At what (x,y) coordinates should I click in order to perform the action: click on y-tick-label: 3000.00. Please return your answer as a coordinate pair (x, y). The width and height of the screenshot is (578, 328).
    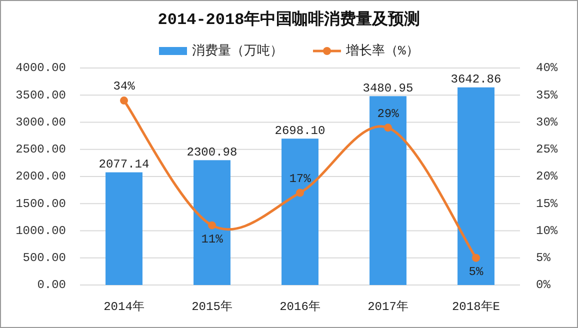
    Looking at the image, I should click on (41, 122).